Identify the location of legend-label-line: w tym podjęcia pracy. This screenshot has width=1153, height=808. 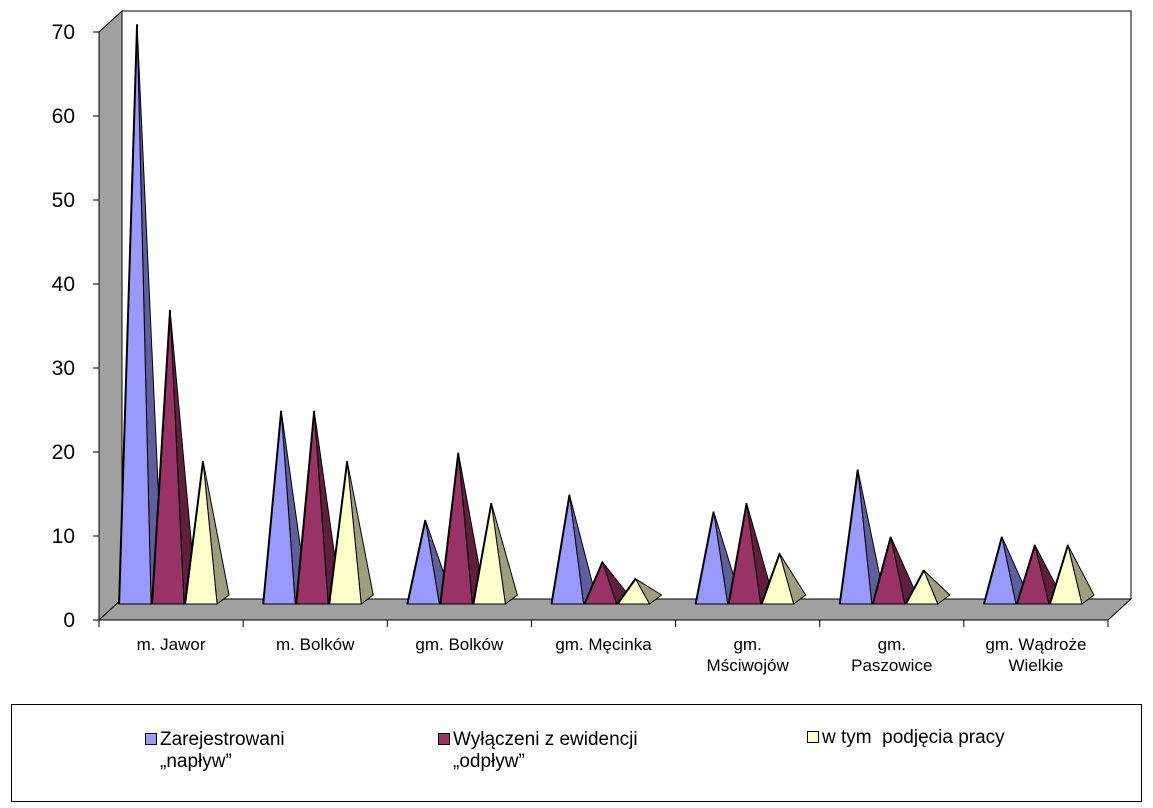
(913, 737).